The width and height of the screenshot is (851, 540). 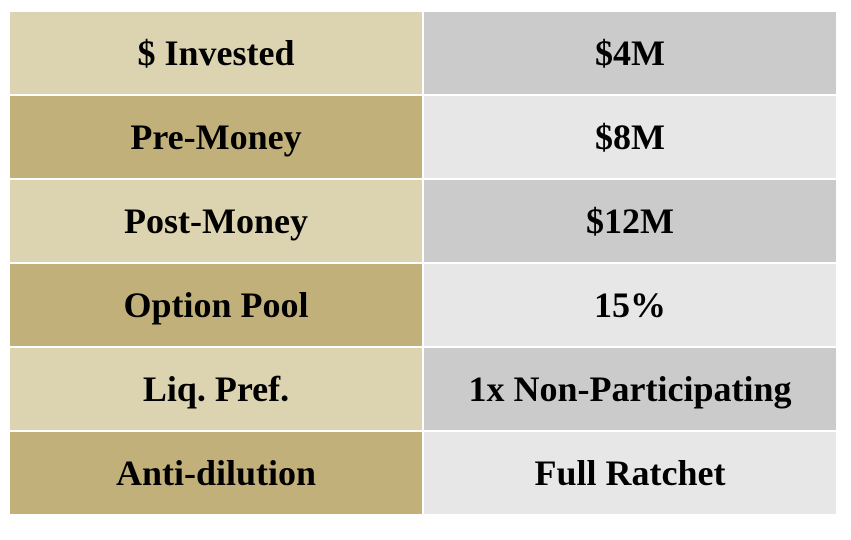 What do you see at coordinates (630, 137) in the screenshot?
I see `term-value: $8M` at bounding box center [630, 137].